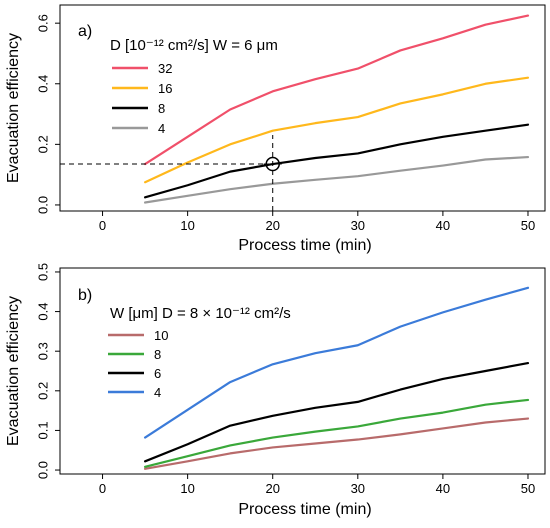 Image resolution: width=550 pixels, height=528 pixels. I want to click on panel-b-y-axis: 0.0 0.1 0.2 0.3 0.4 0.5, so click(47, 371).